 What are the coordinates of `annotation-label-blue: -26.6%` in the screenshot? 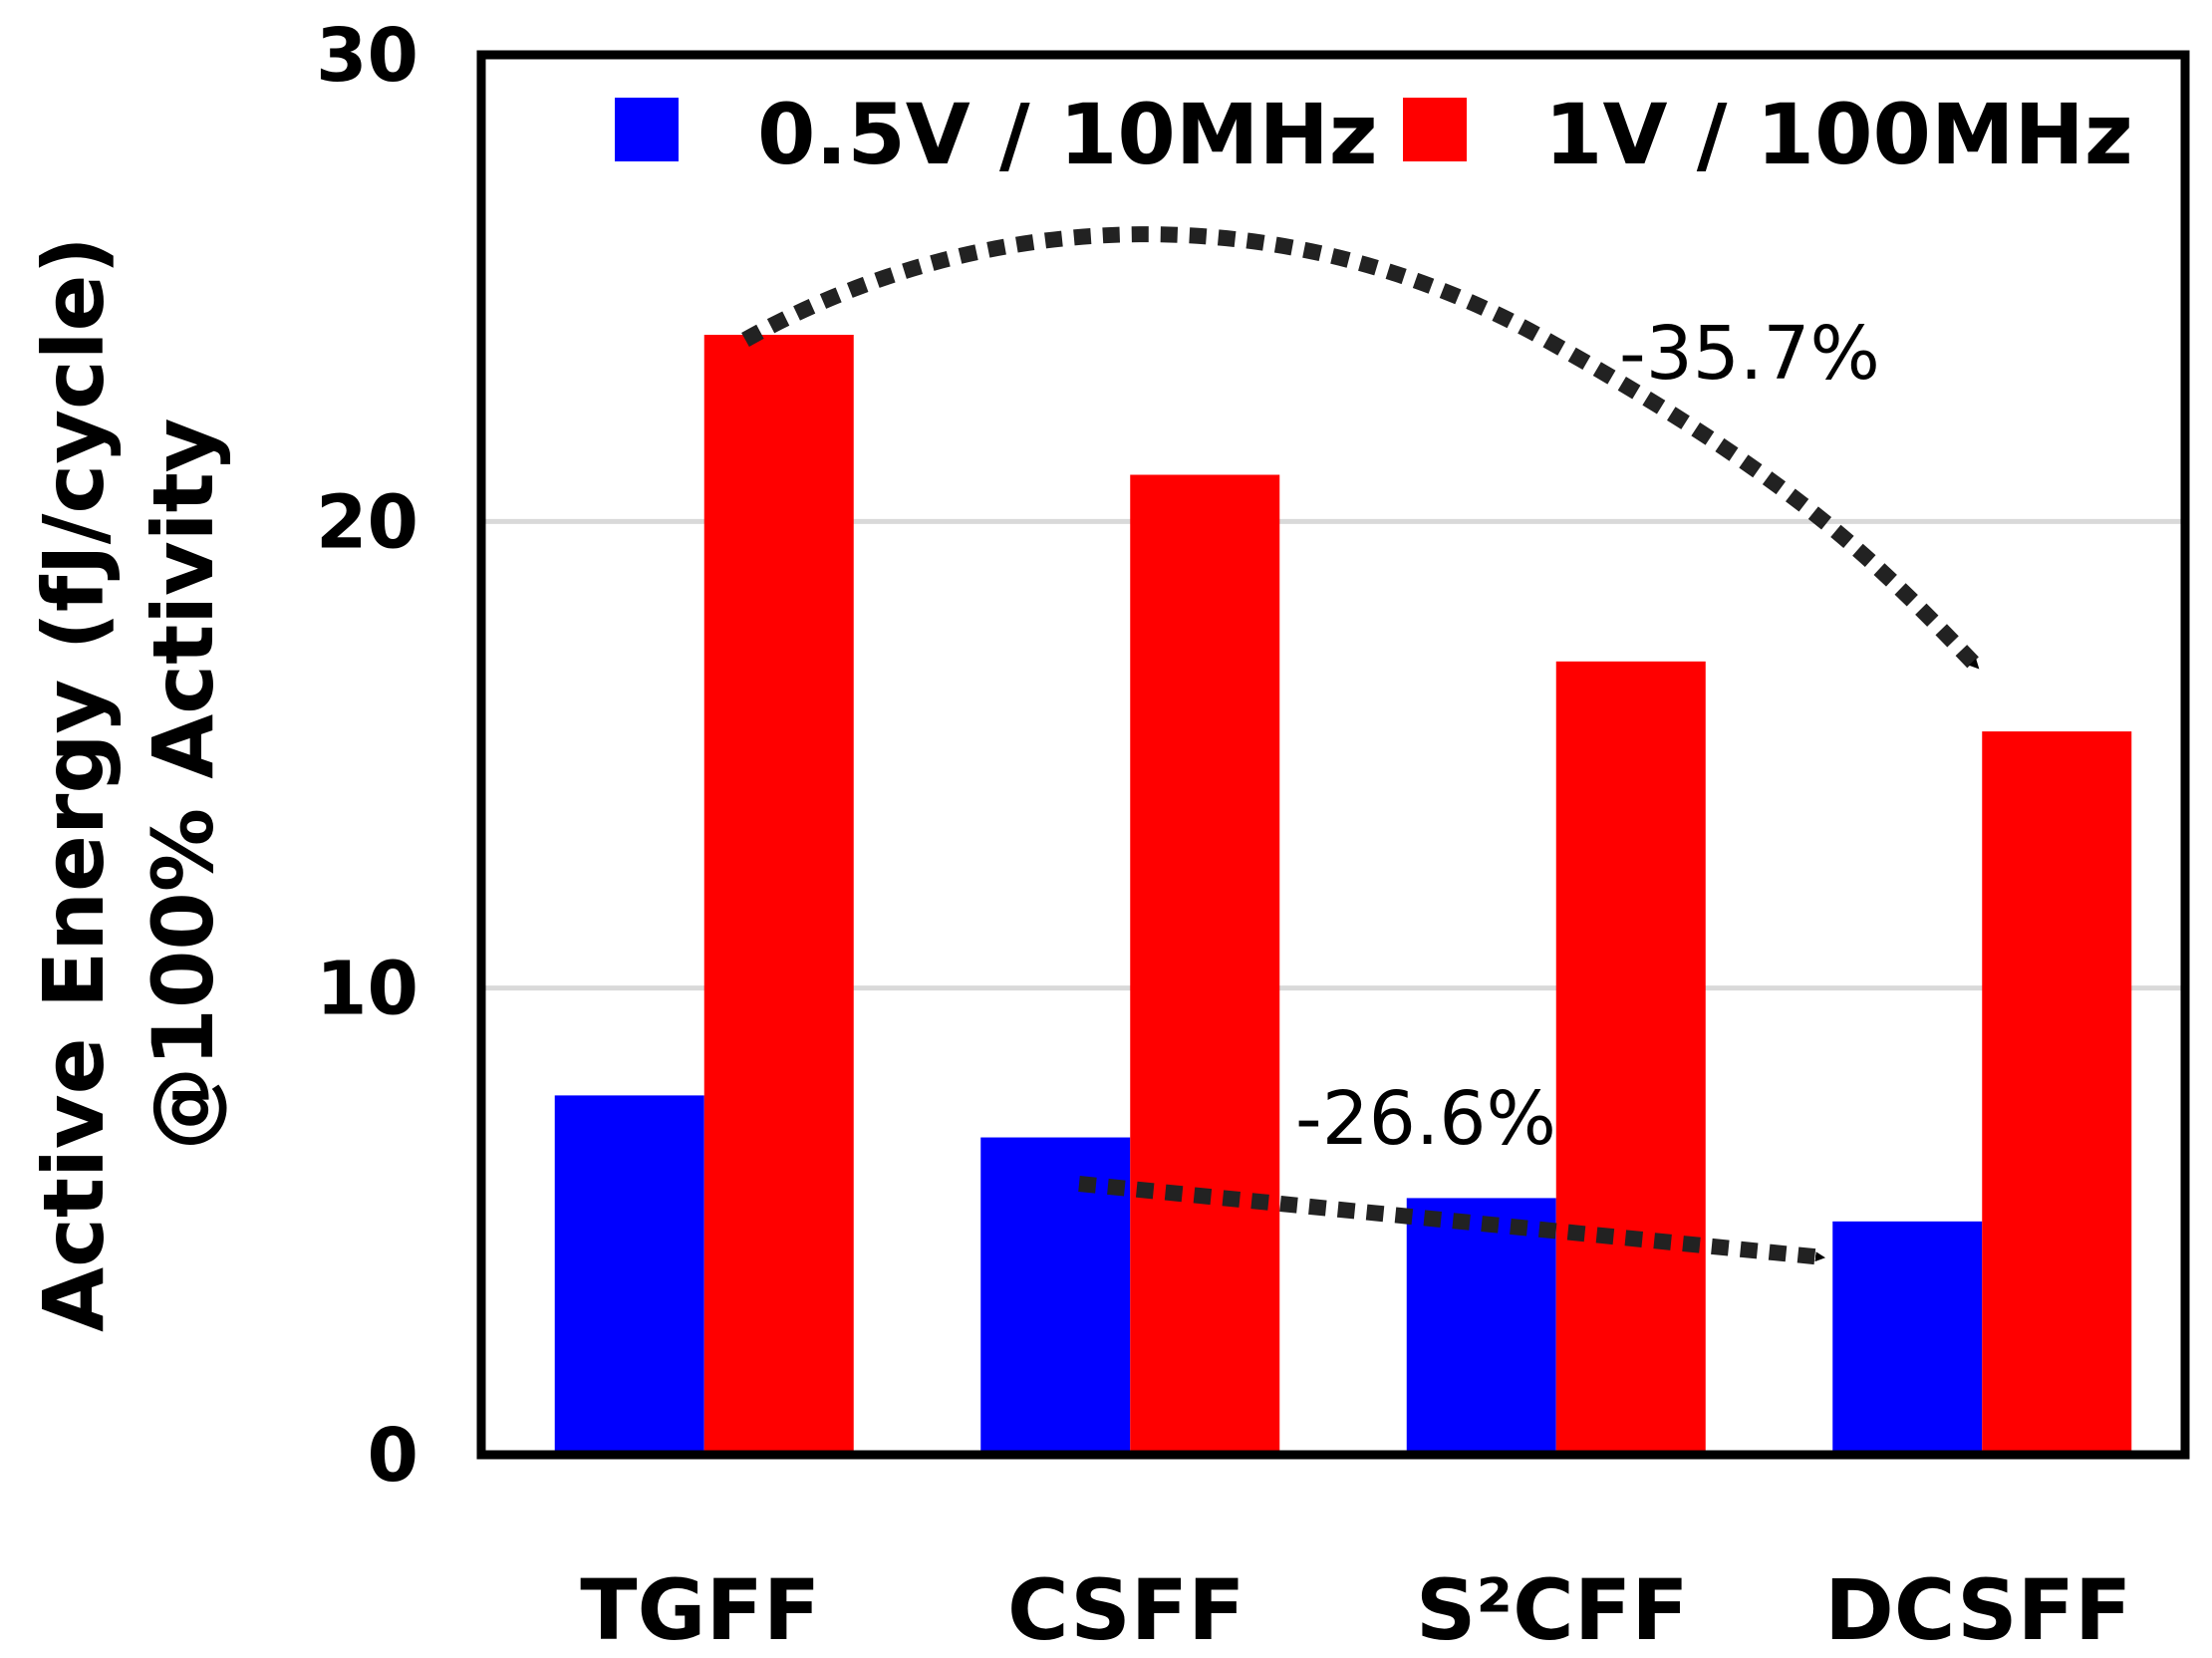 It's located at (1426, 1119).